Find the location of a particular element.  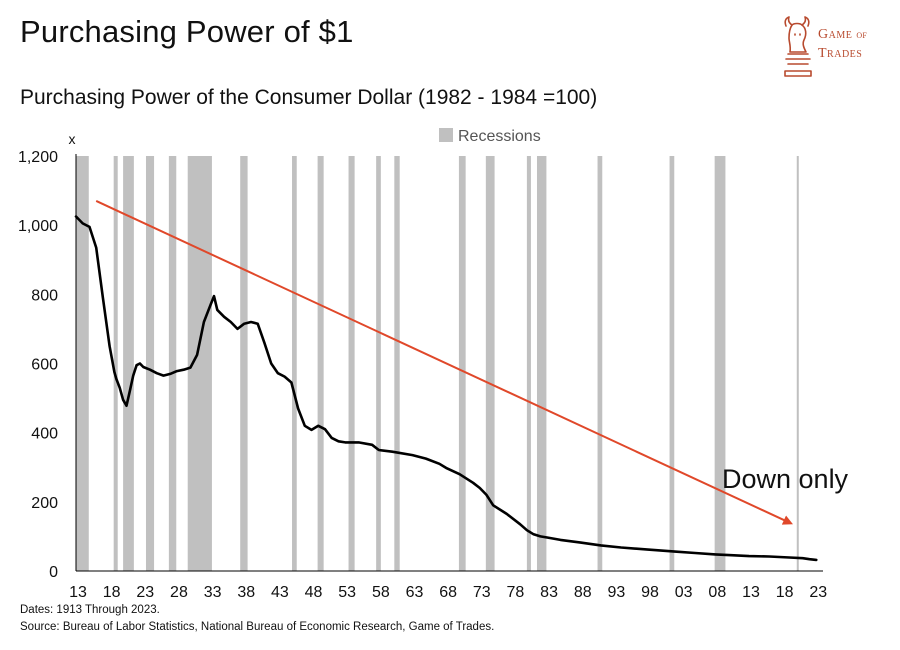

y-tick-label: 1,200 is located at coordinates (38, 157).